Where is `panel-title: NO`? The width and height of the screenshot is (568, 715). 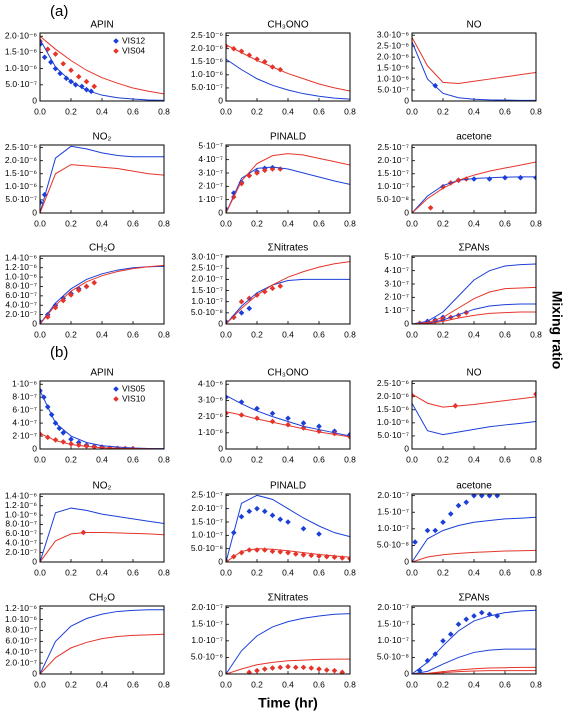
panel-title: NO is located at coordinates (474, 373).